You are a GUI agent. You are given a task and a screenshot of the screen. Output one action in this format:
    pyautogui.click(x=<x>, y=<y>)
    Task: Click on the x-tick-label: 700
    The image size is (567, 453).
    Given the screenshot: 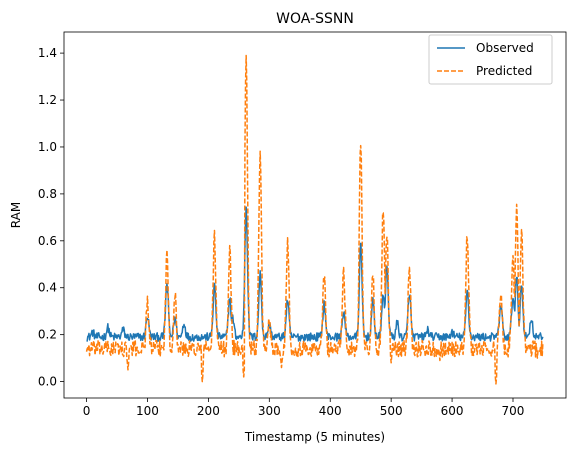 What is the action you would take?
    pyautogui.click(x=513, y=411)
    